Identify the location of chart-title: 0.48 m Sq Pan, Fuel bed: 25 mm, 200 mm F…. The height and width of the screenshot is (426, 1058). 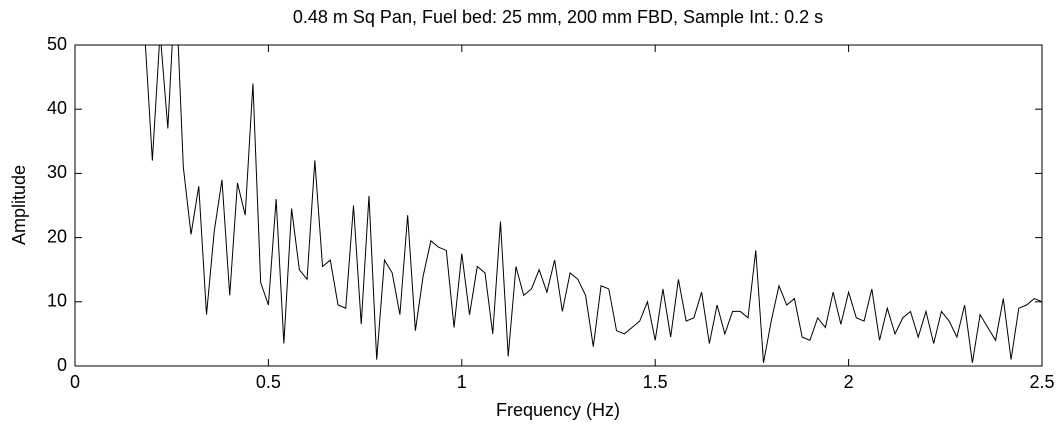
(558, 17).